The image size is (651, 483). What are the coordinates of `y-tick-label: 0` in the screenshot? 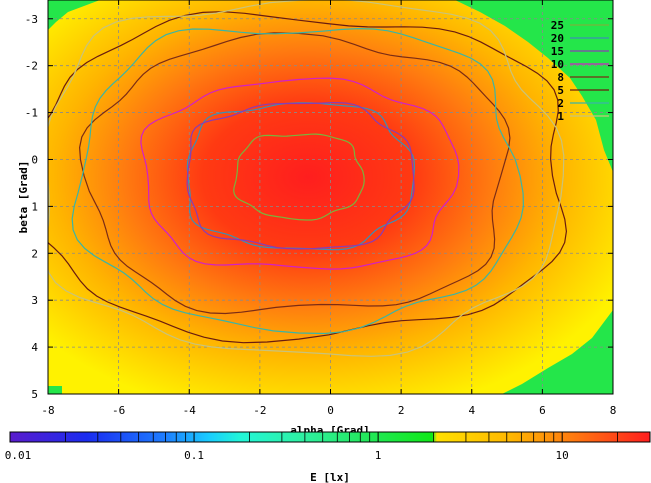 It's located at (34, 159).